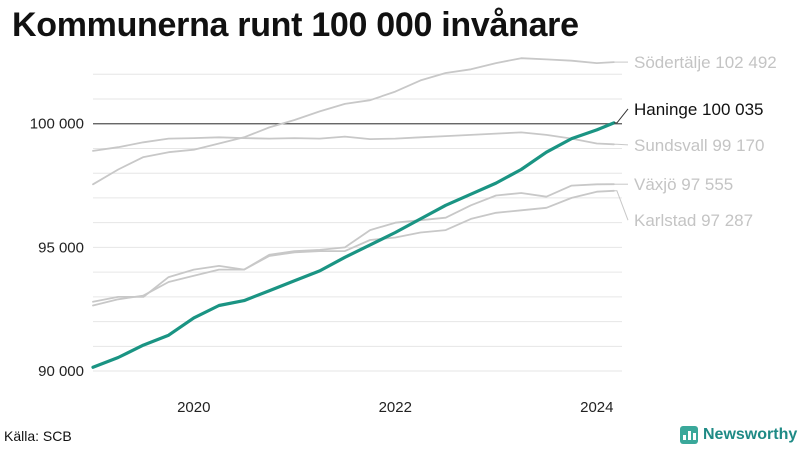 This screenshot has height=450, width=800. Describe the element at coordinates (699, 109) in the screenshot. I see `series-label-haninge: Haninge 100 035` at that location.